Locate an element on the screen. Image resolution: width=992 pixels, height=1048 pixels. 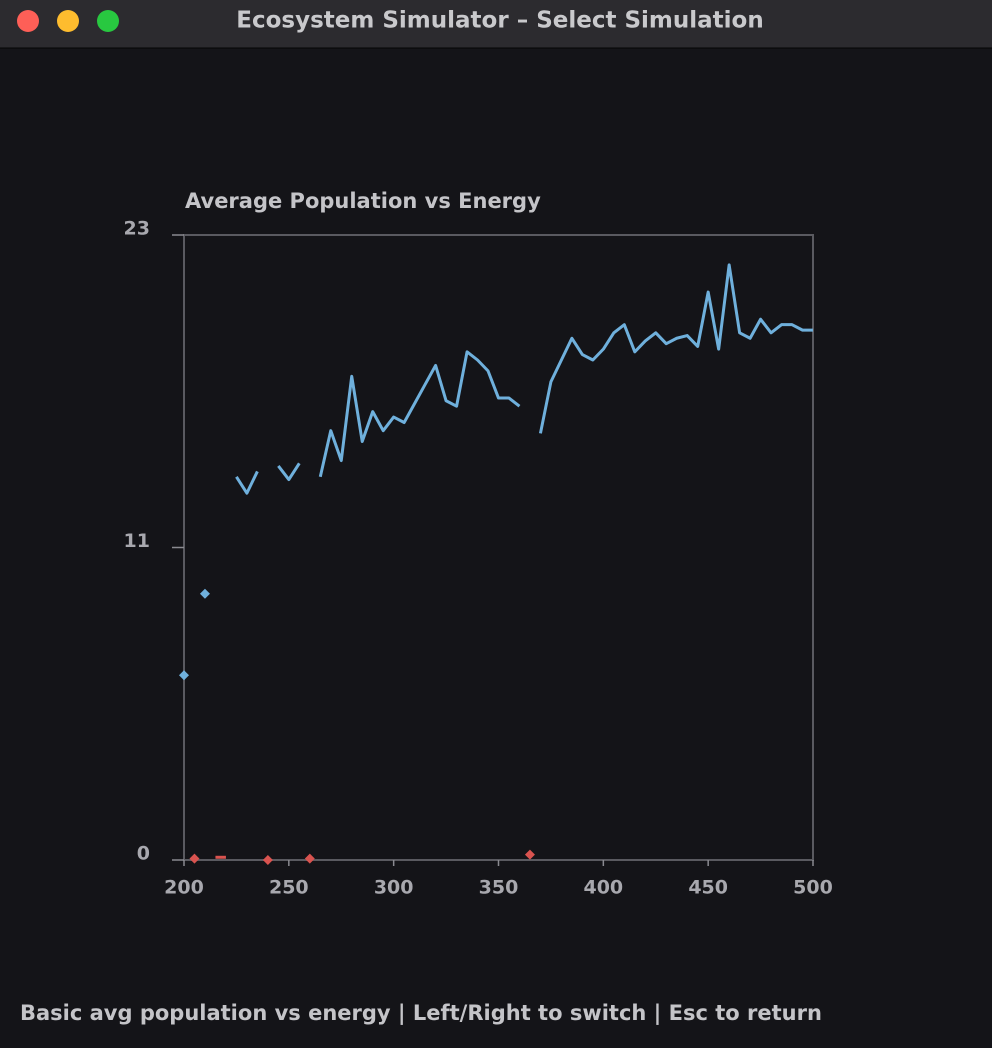
x-tick-label: 200 is located at coordinates (184, 888).